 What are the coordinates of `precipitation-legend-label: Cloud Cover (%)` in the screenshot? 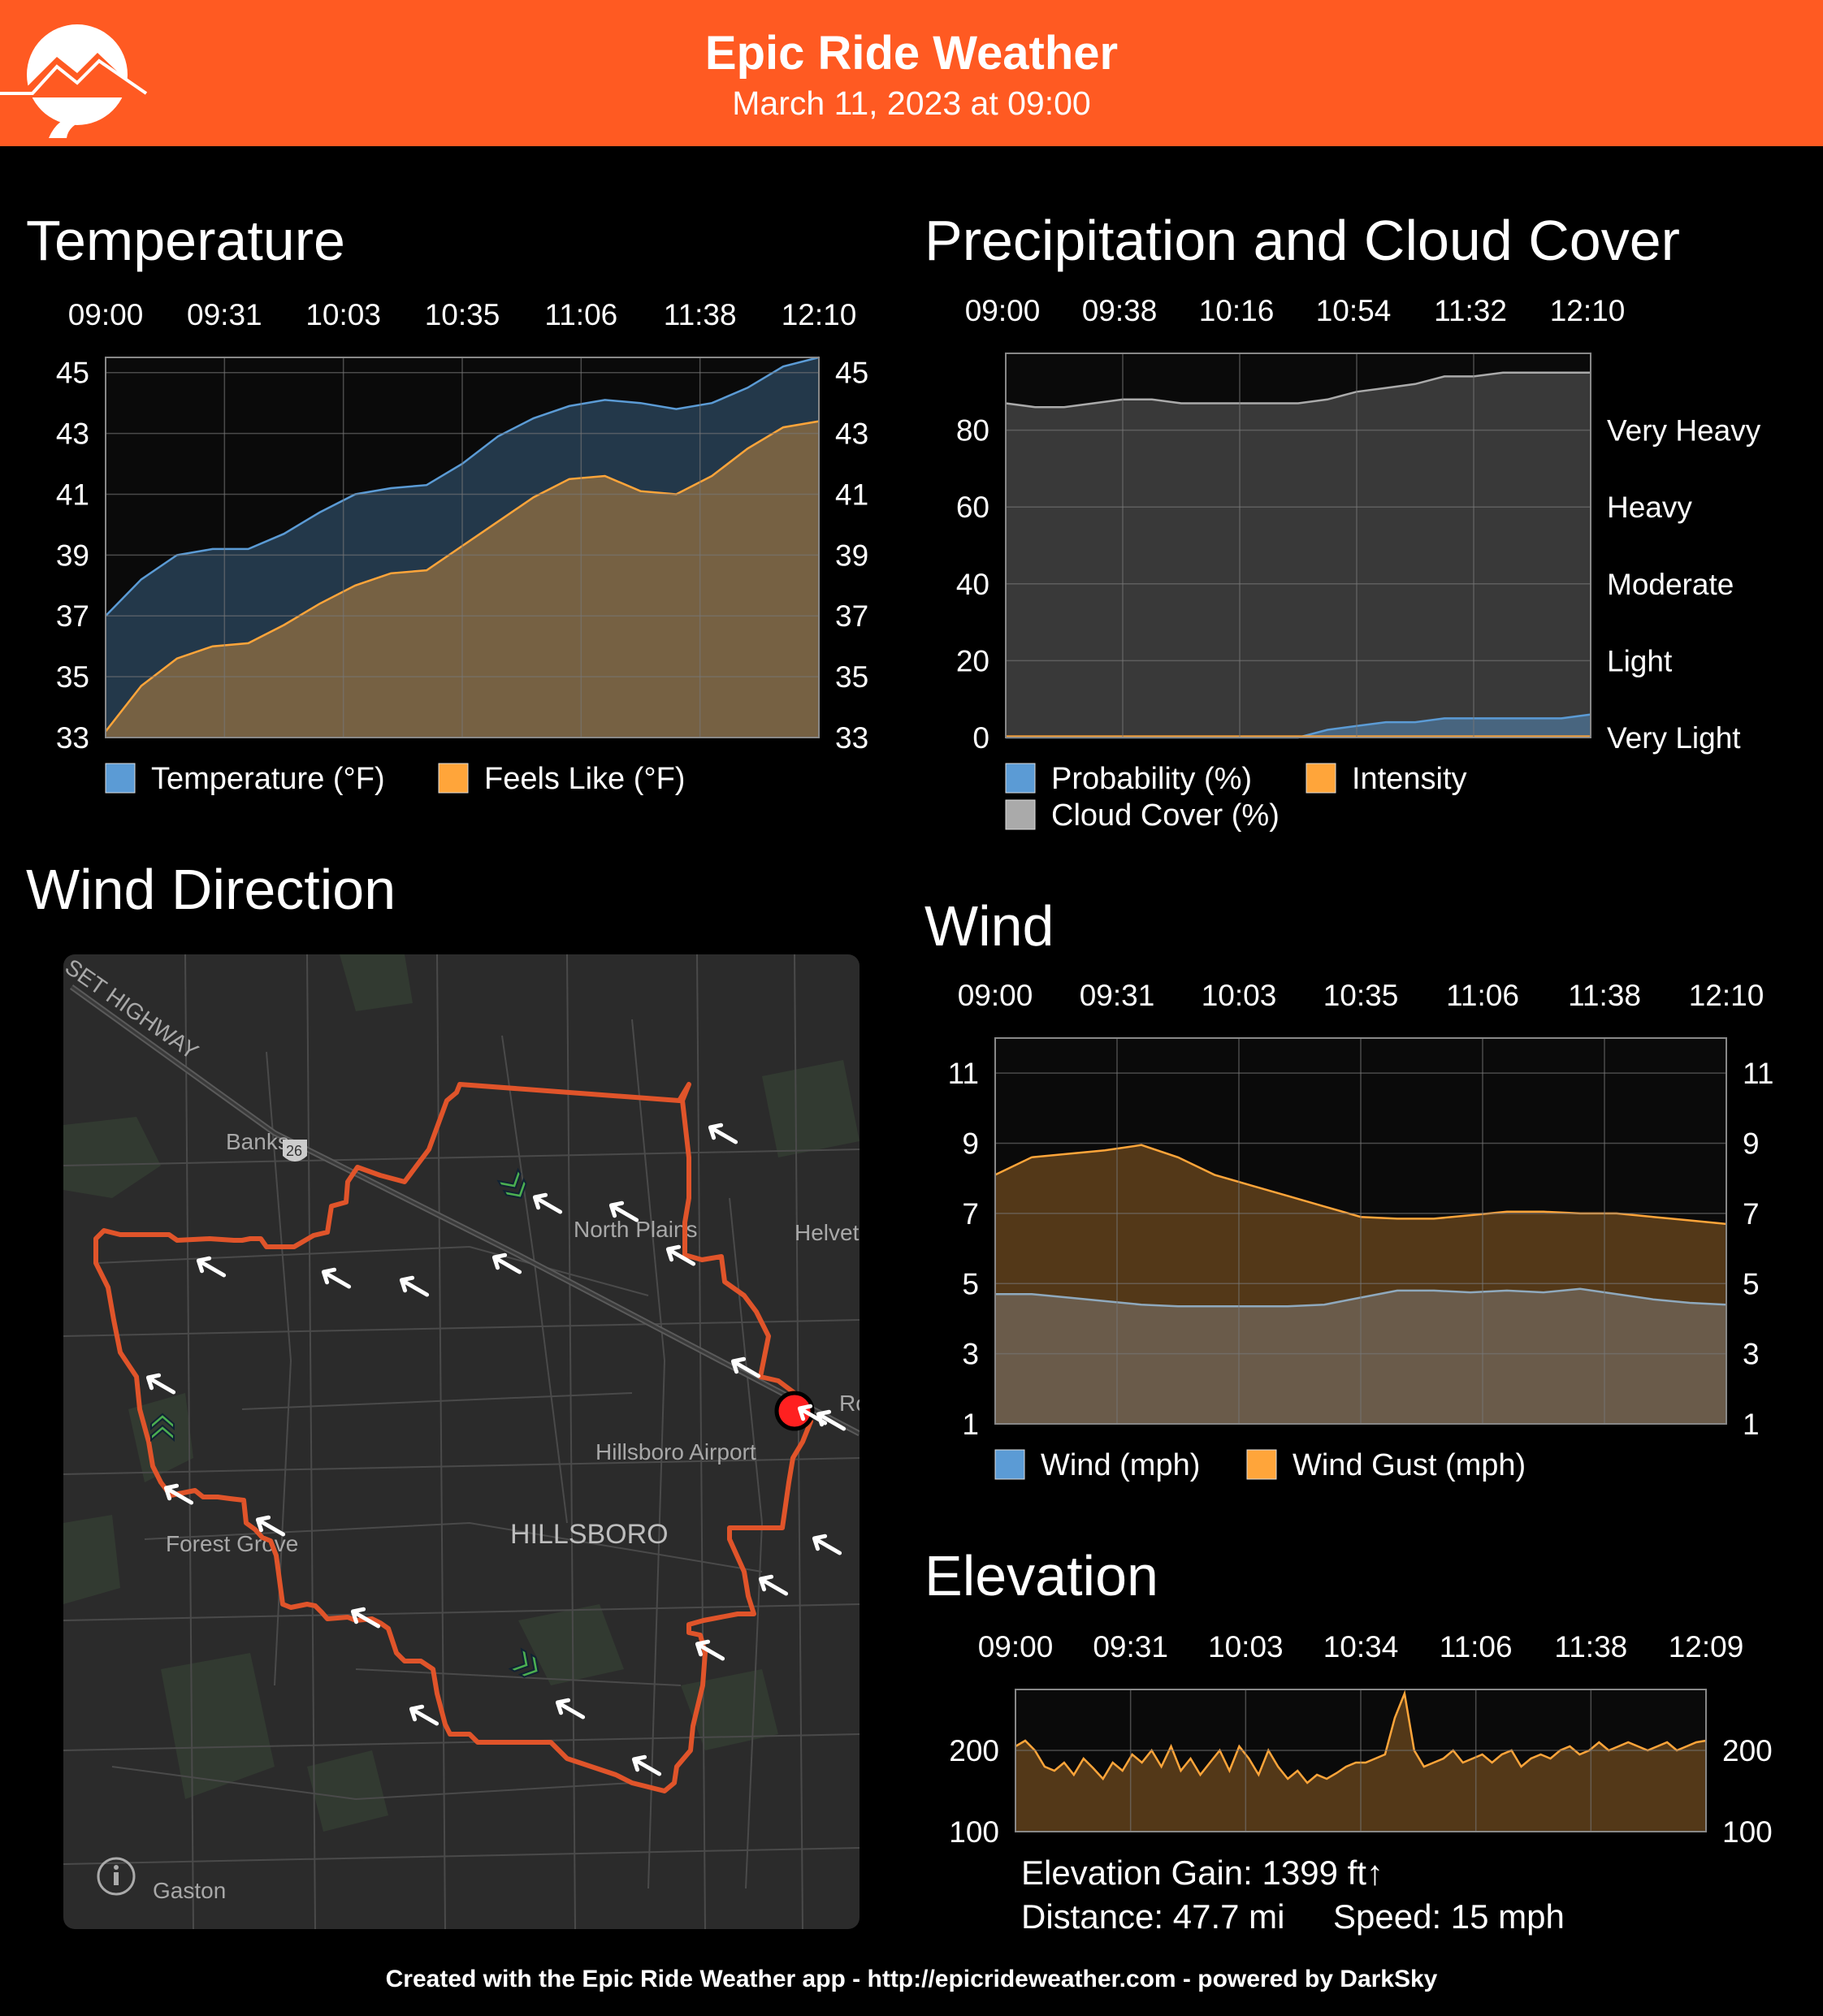 It's located at (1165, 816).